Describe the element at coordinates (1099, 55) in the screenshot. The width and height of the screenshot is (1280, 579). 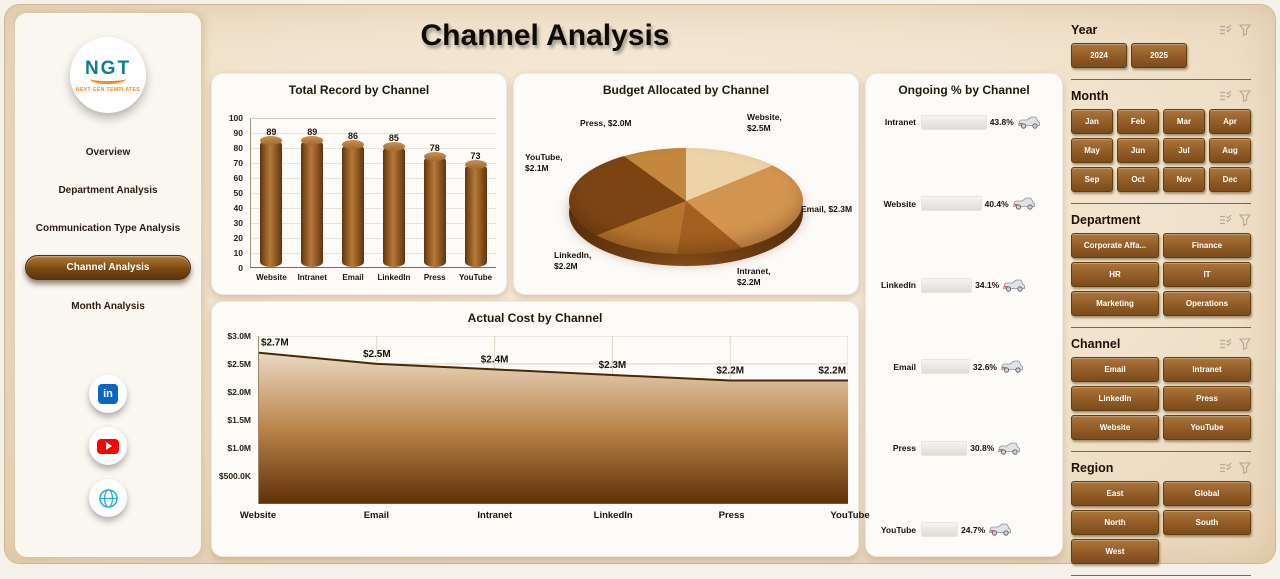
I see `slicer-option-2024: 2024` at that location.